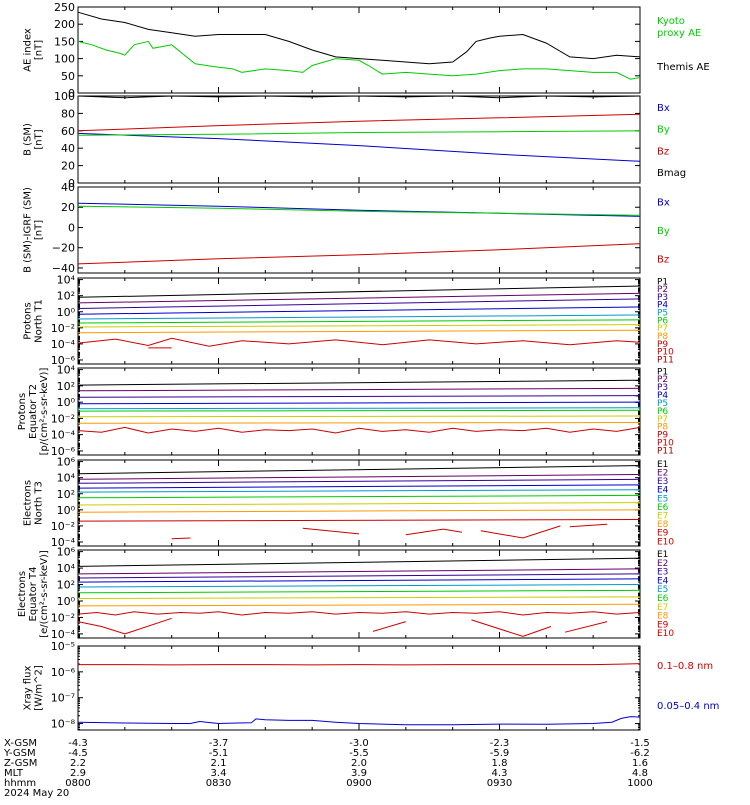 The width and height of the screenshot is (750, 805). What do you see at coordinates (663, 525) in the screenshot?
I see `legend-entry-electrons_t3: E8` at bounding box center [663, 525].